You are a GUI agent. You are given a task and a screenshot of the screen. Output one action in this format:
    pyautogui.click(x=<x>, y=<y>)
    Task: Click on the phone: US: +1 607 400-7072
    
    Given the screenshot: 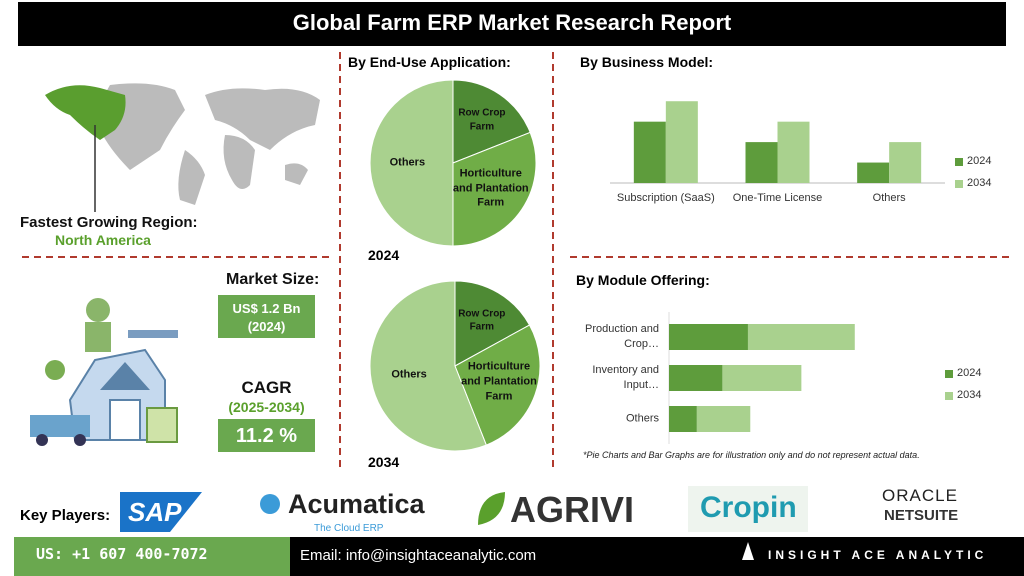 What is the action you would take?
    pyautogui.click(x=122, y=554)
    